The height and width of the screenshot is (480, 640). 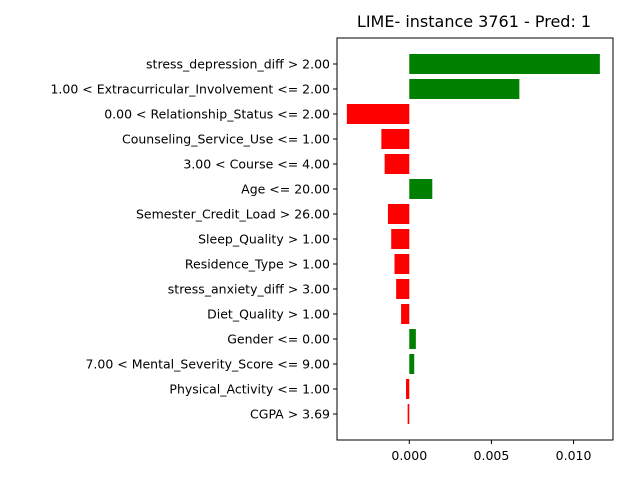 I want to click on y-tick-label: CGPA > 3.69, so click(x=290, y=414).